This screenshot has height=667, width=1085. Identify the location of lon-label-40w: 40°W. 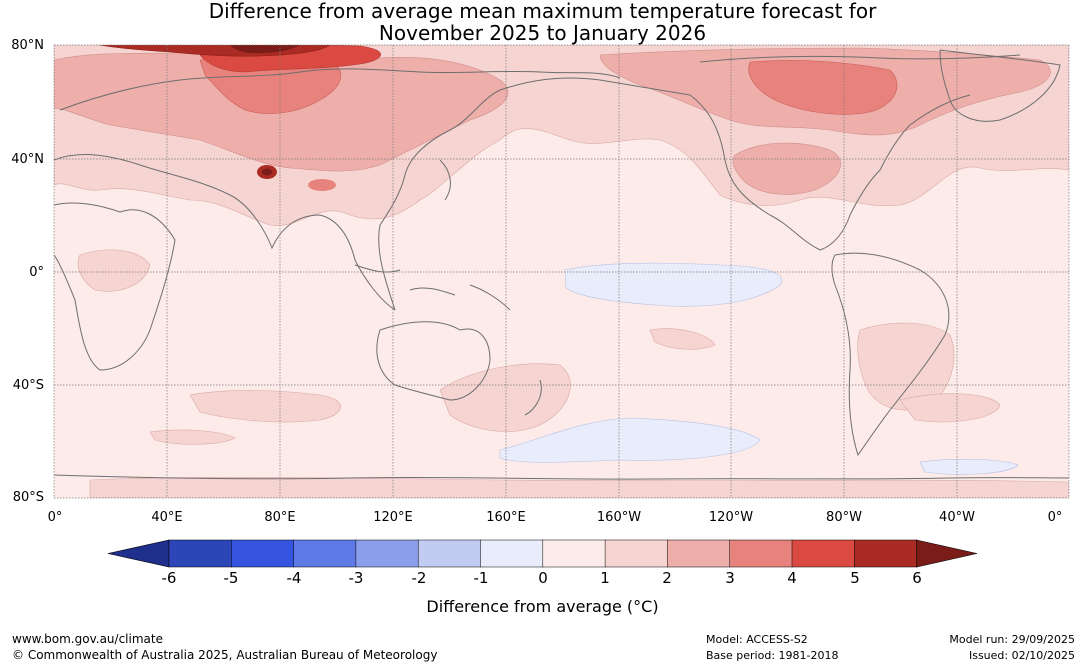
(957, 517).